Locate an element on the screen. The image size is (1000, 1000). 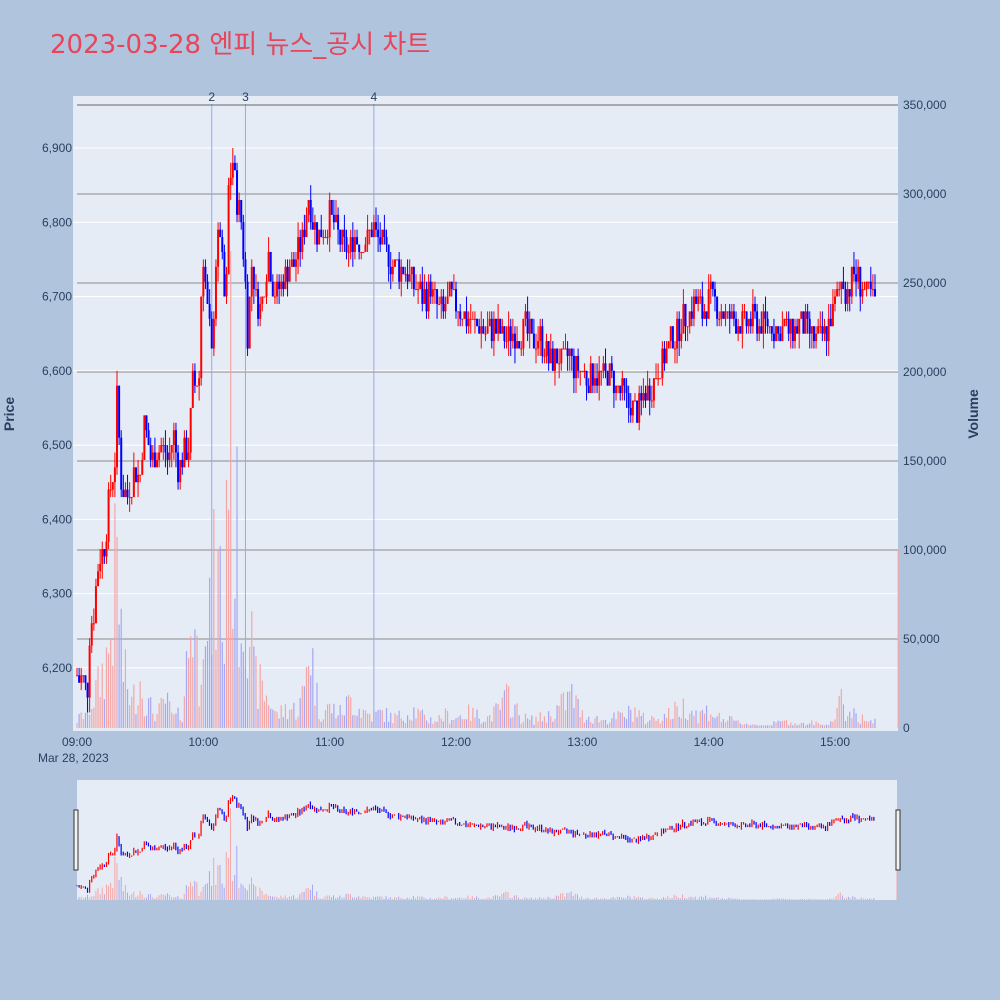
price-tick-label: 6,500 is located at coordinates (57, 445).